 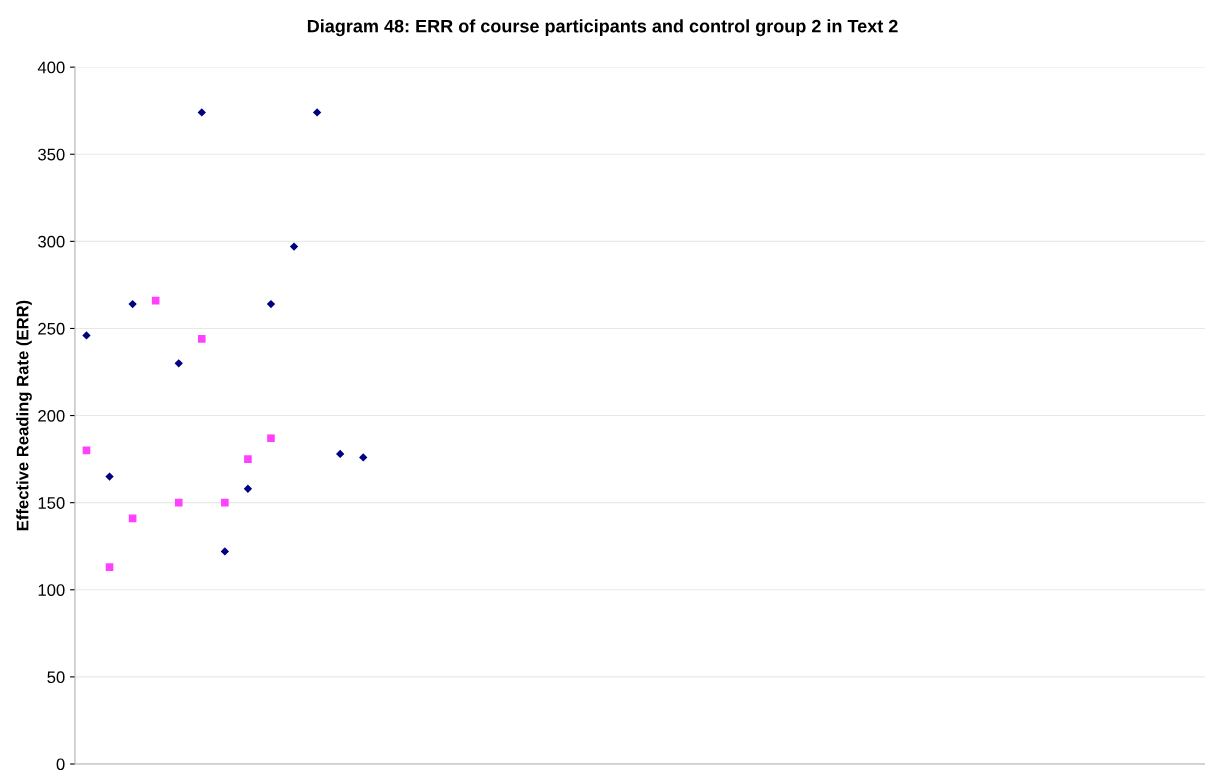 I want to click on y-tick-label: 250, so click(x=51, y=328).